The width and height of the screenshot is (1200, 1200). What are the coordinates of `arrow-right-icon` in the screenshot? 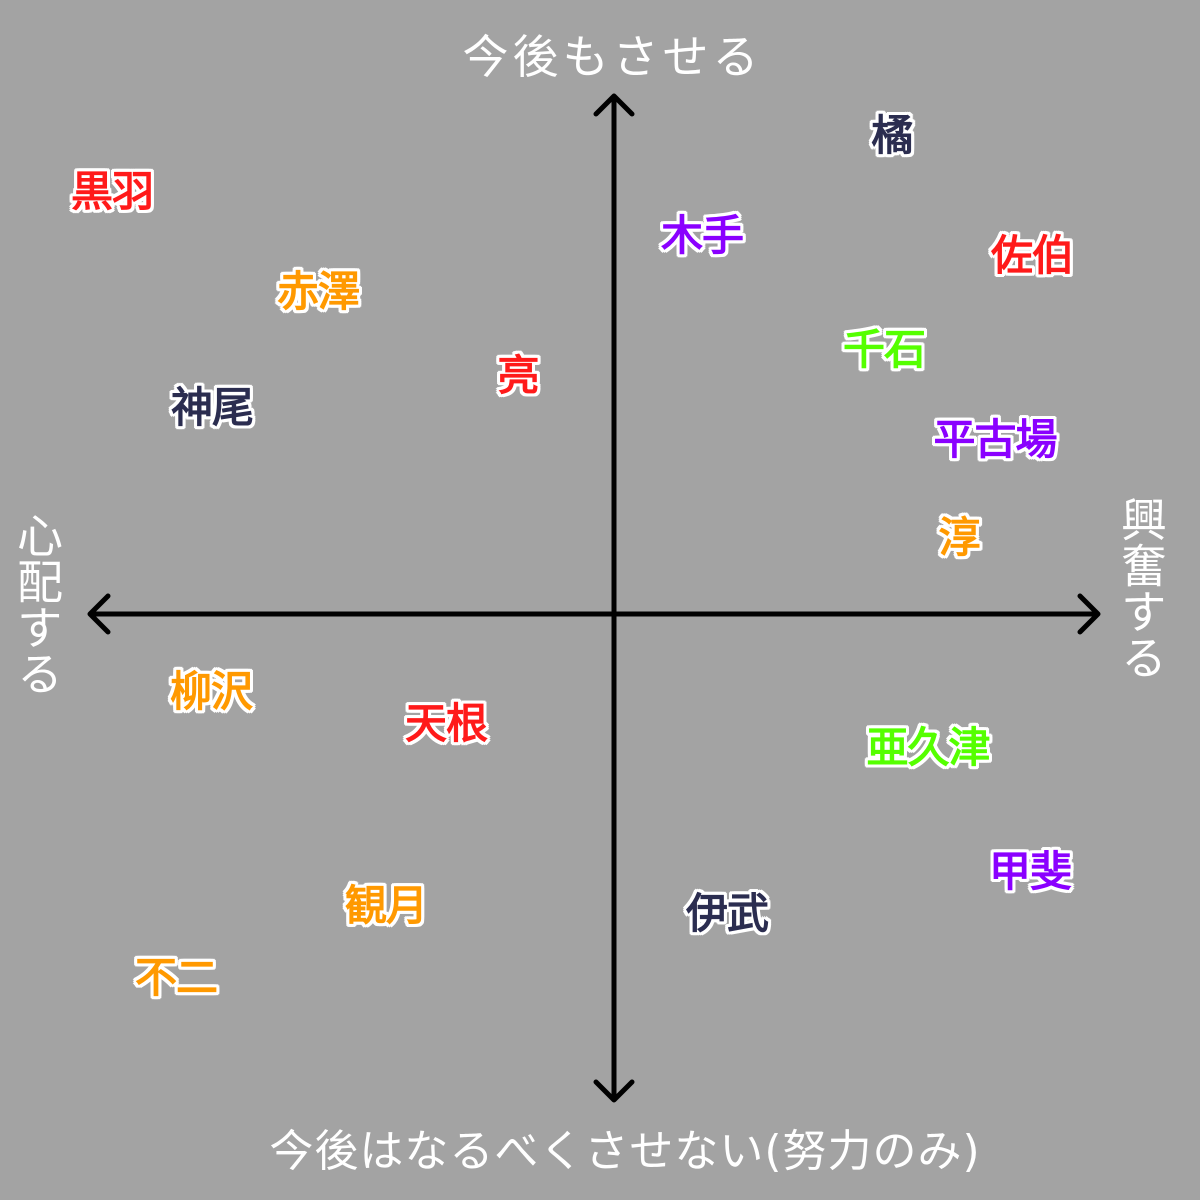 It's located at (1089, 614).